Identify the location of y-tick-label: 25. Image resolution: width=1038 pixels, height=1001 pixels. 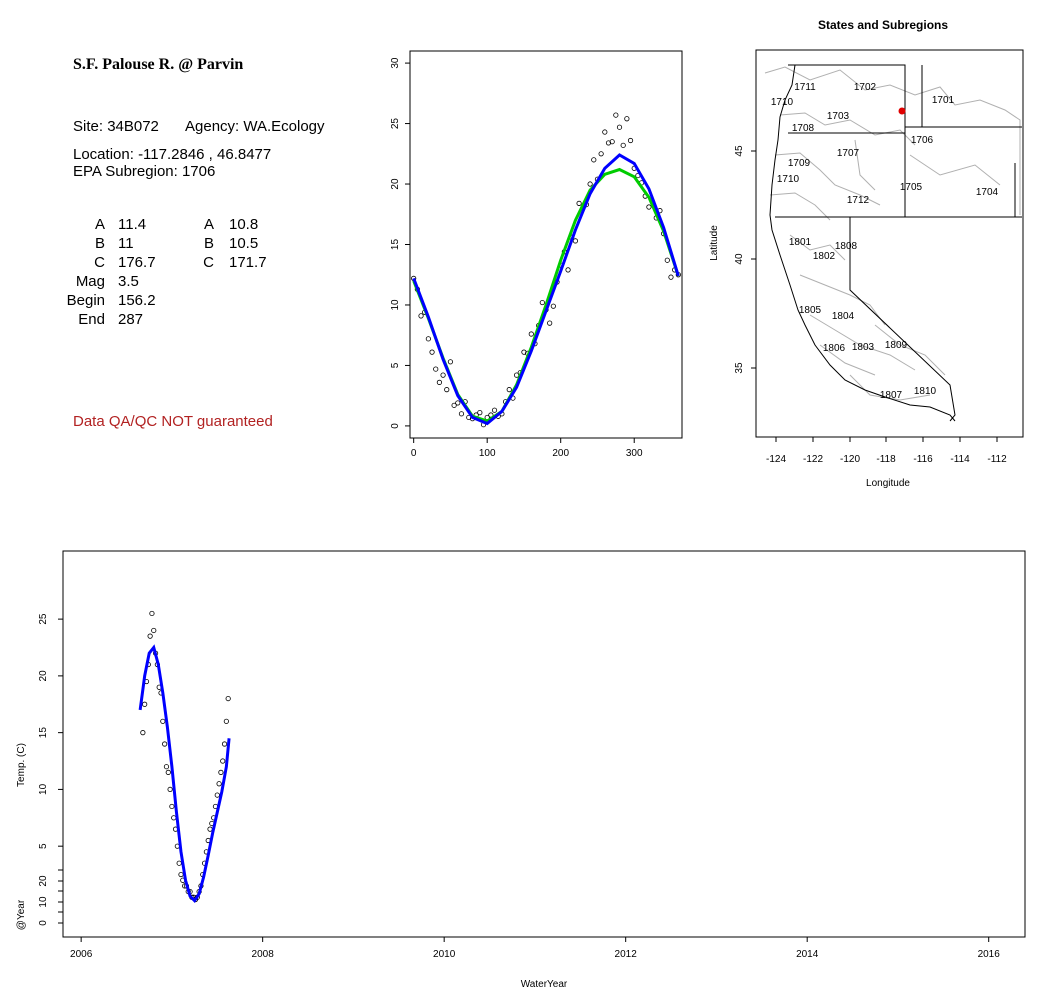
(43, 619).